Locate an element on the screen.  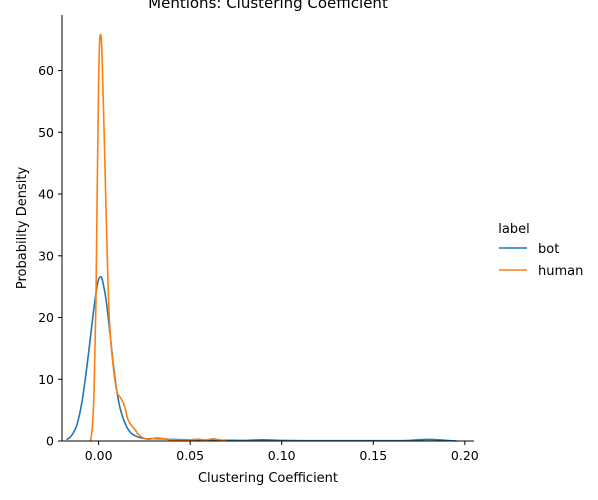
x-tick-label: 0.20 is located at coordinates (465, 455).